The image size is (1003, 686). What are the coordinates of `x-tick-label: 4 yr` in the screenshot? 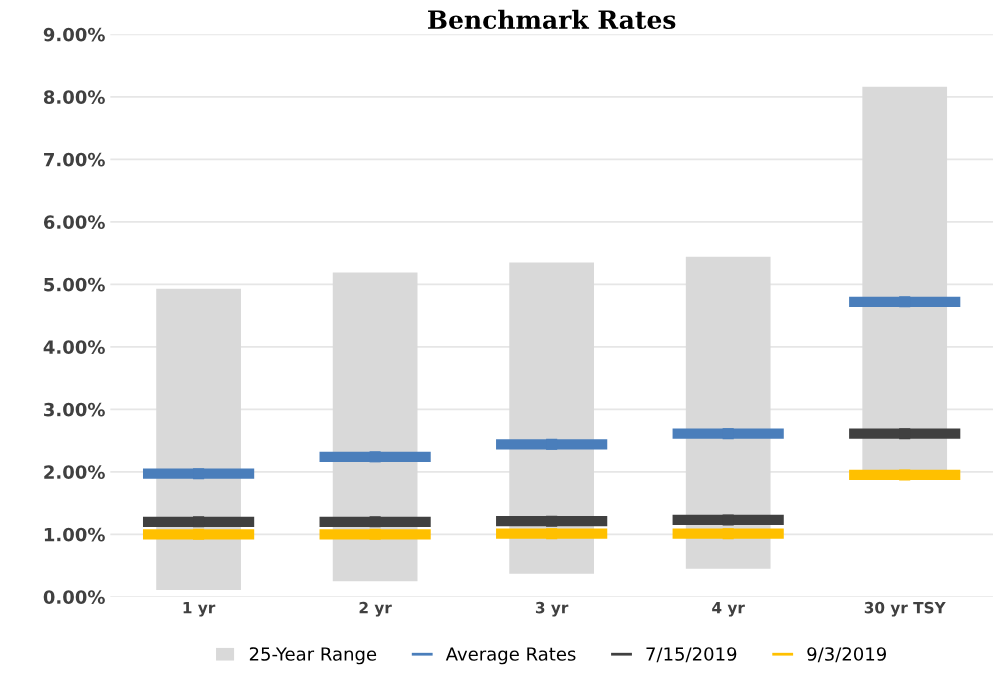 It's located at (728, 609).